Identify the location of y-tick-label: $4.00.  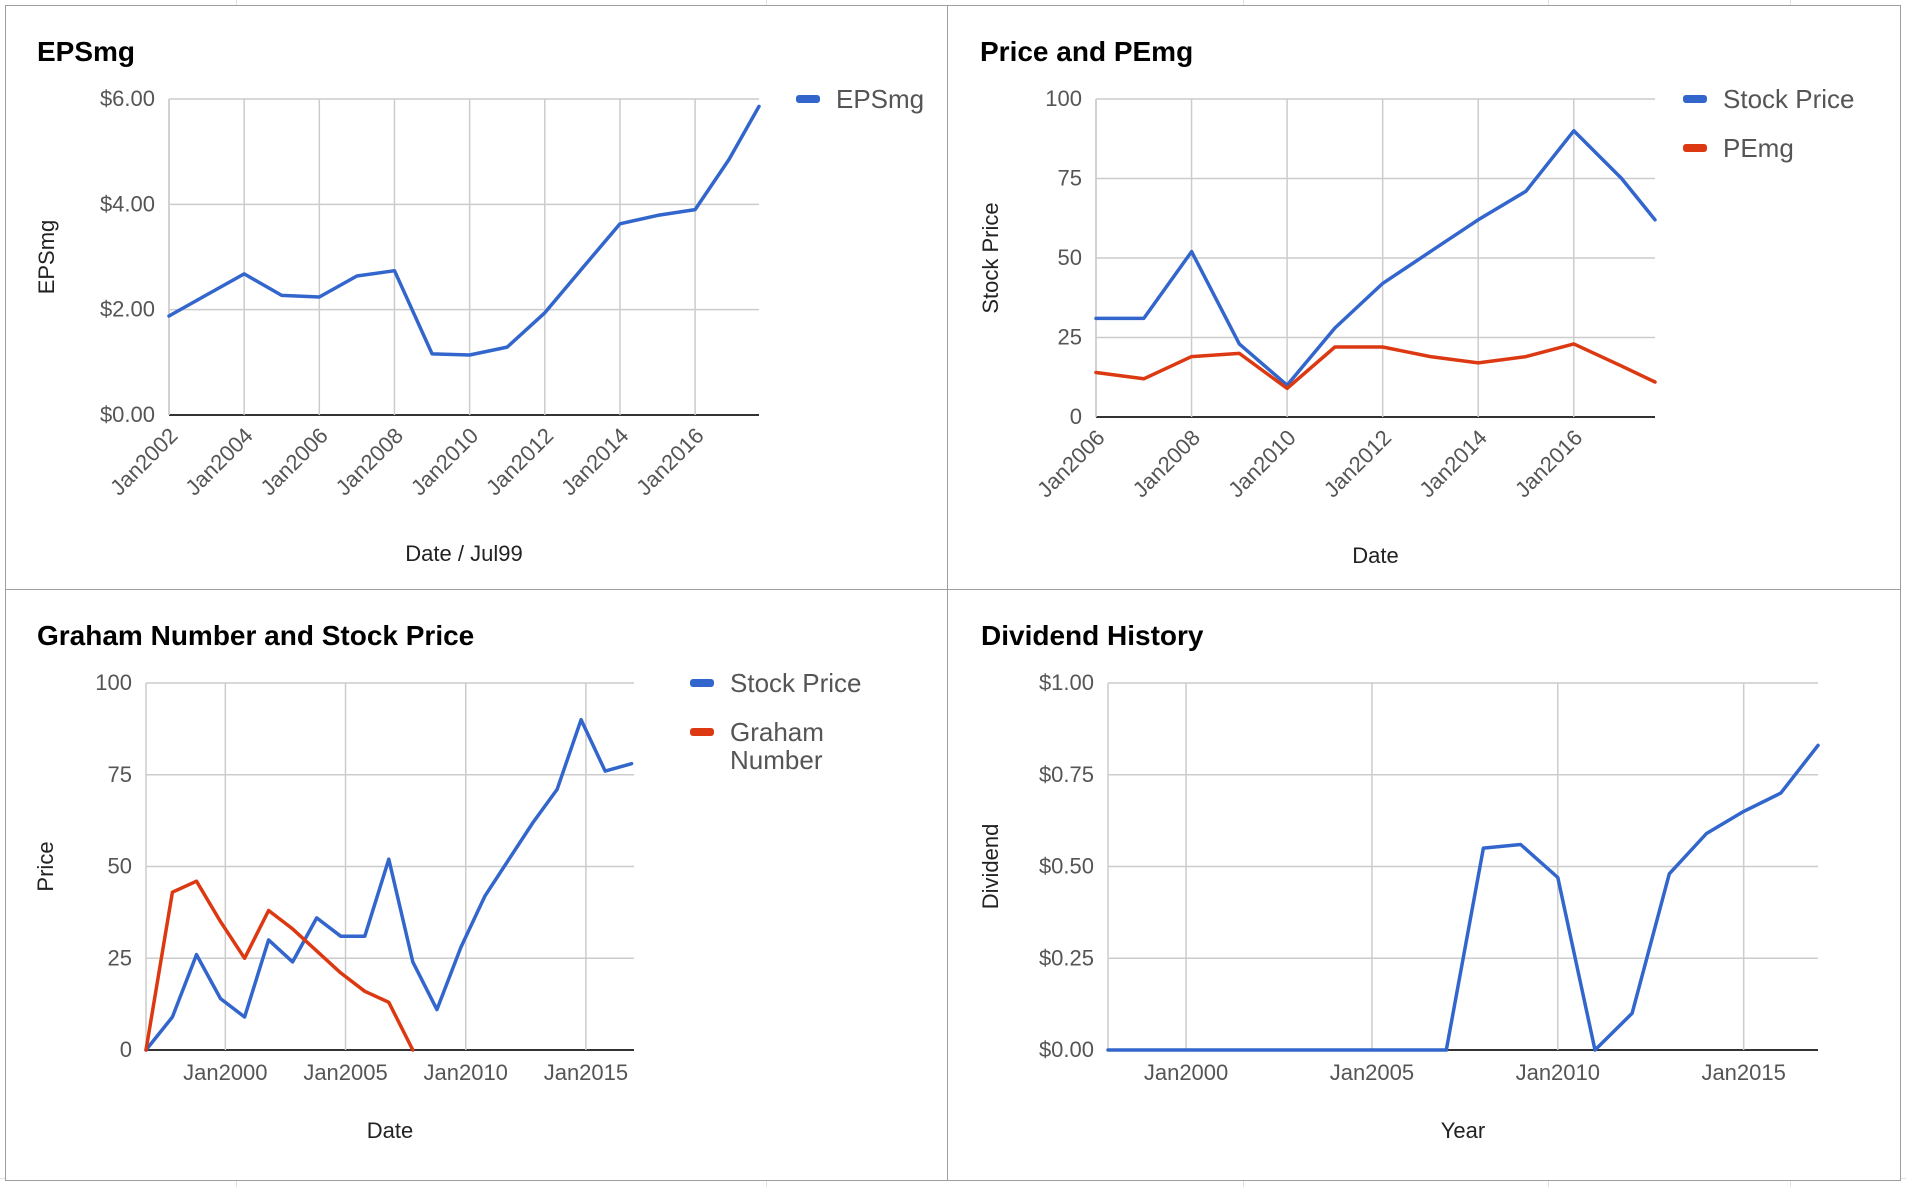
(127, 203).